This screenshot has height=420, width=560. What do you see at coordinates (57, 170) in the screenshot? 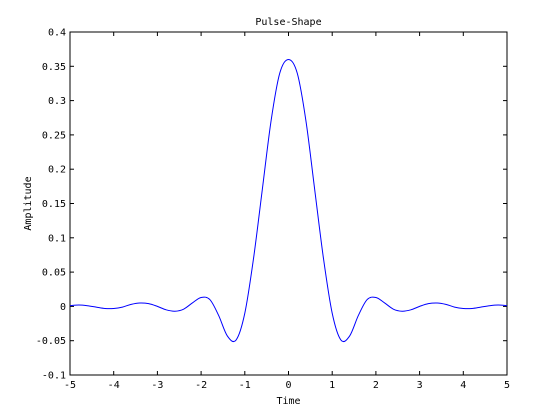
I see `y-tick-label: 0.2` at bounding box center [57, 170].